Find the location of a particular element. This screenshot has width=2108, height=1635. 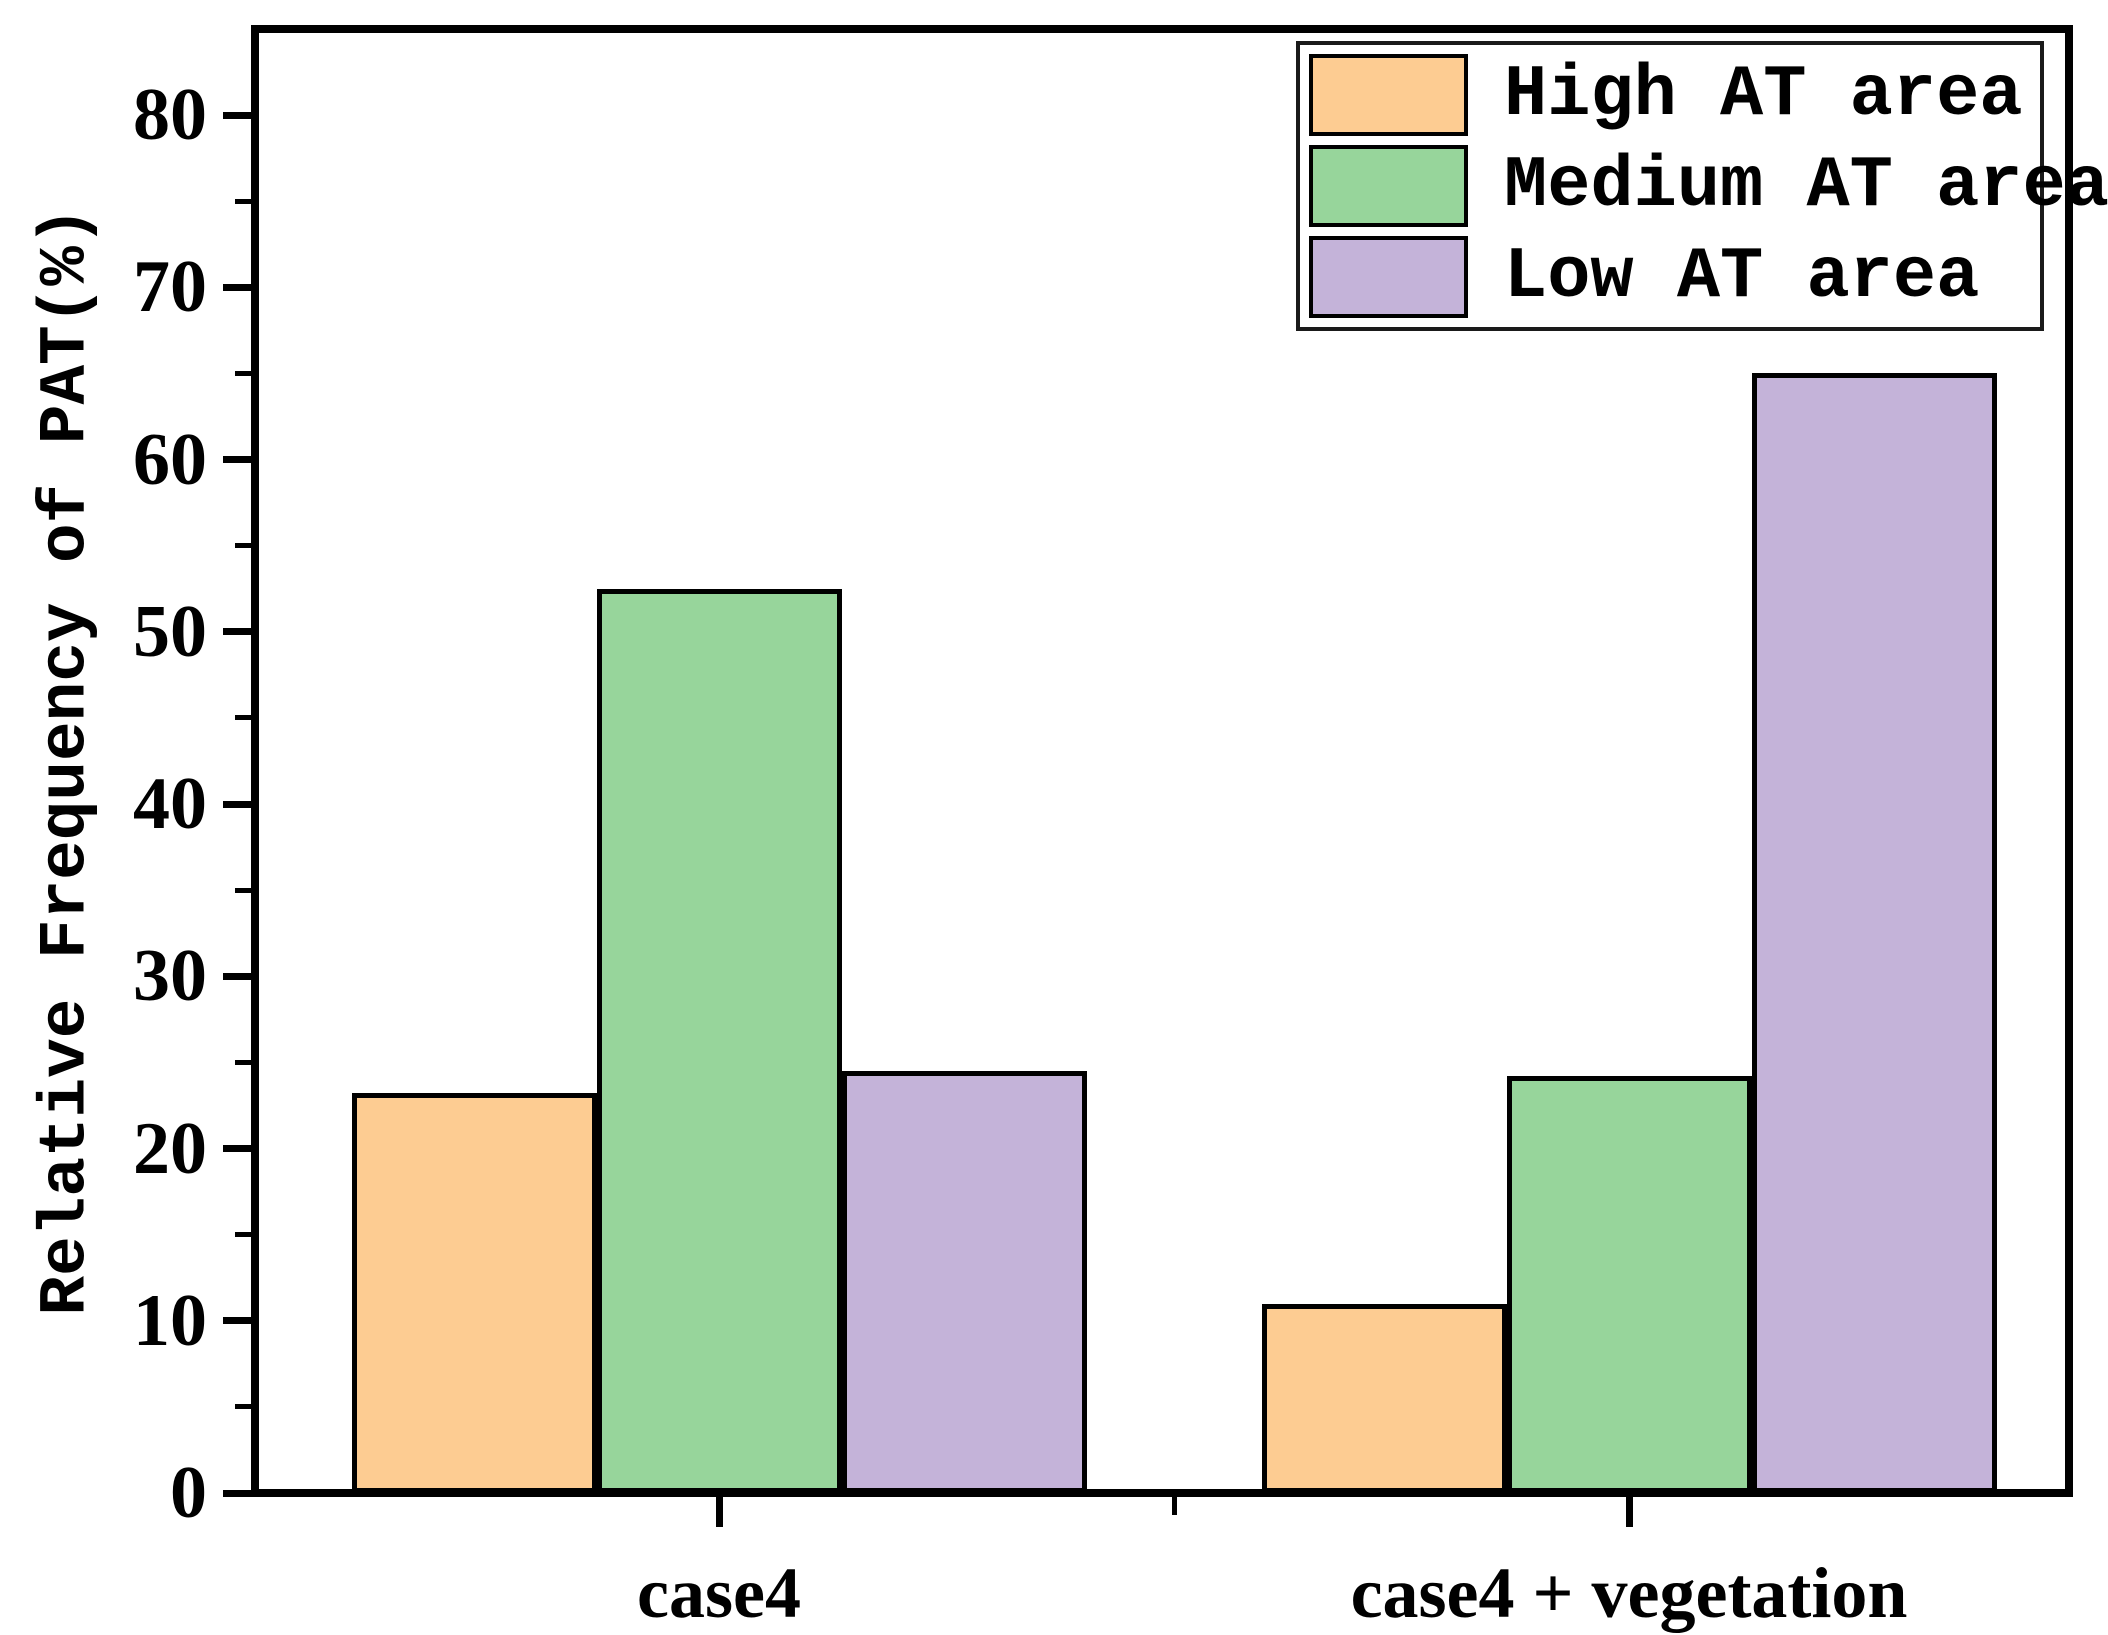

y-tick-label-10: 10 is located at coordinates (170, 1320).